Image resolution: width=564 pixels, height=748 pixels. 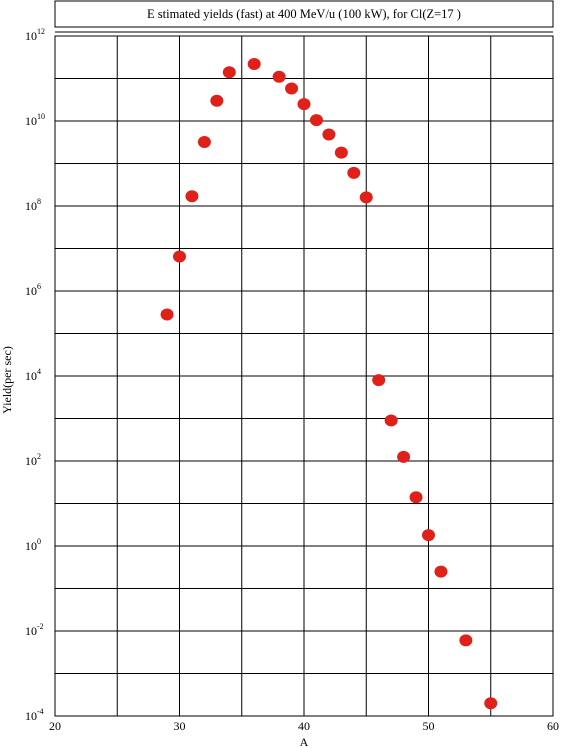 I want to click on x-tick-label: 30, so click(x=180, y=726).